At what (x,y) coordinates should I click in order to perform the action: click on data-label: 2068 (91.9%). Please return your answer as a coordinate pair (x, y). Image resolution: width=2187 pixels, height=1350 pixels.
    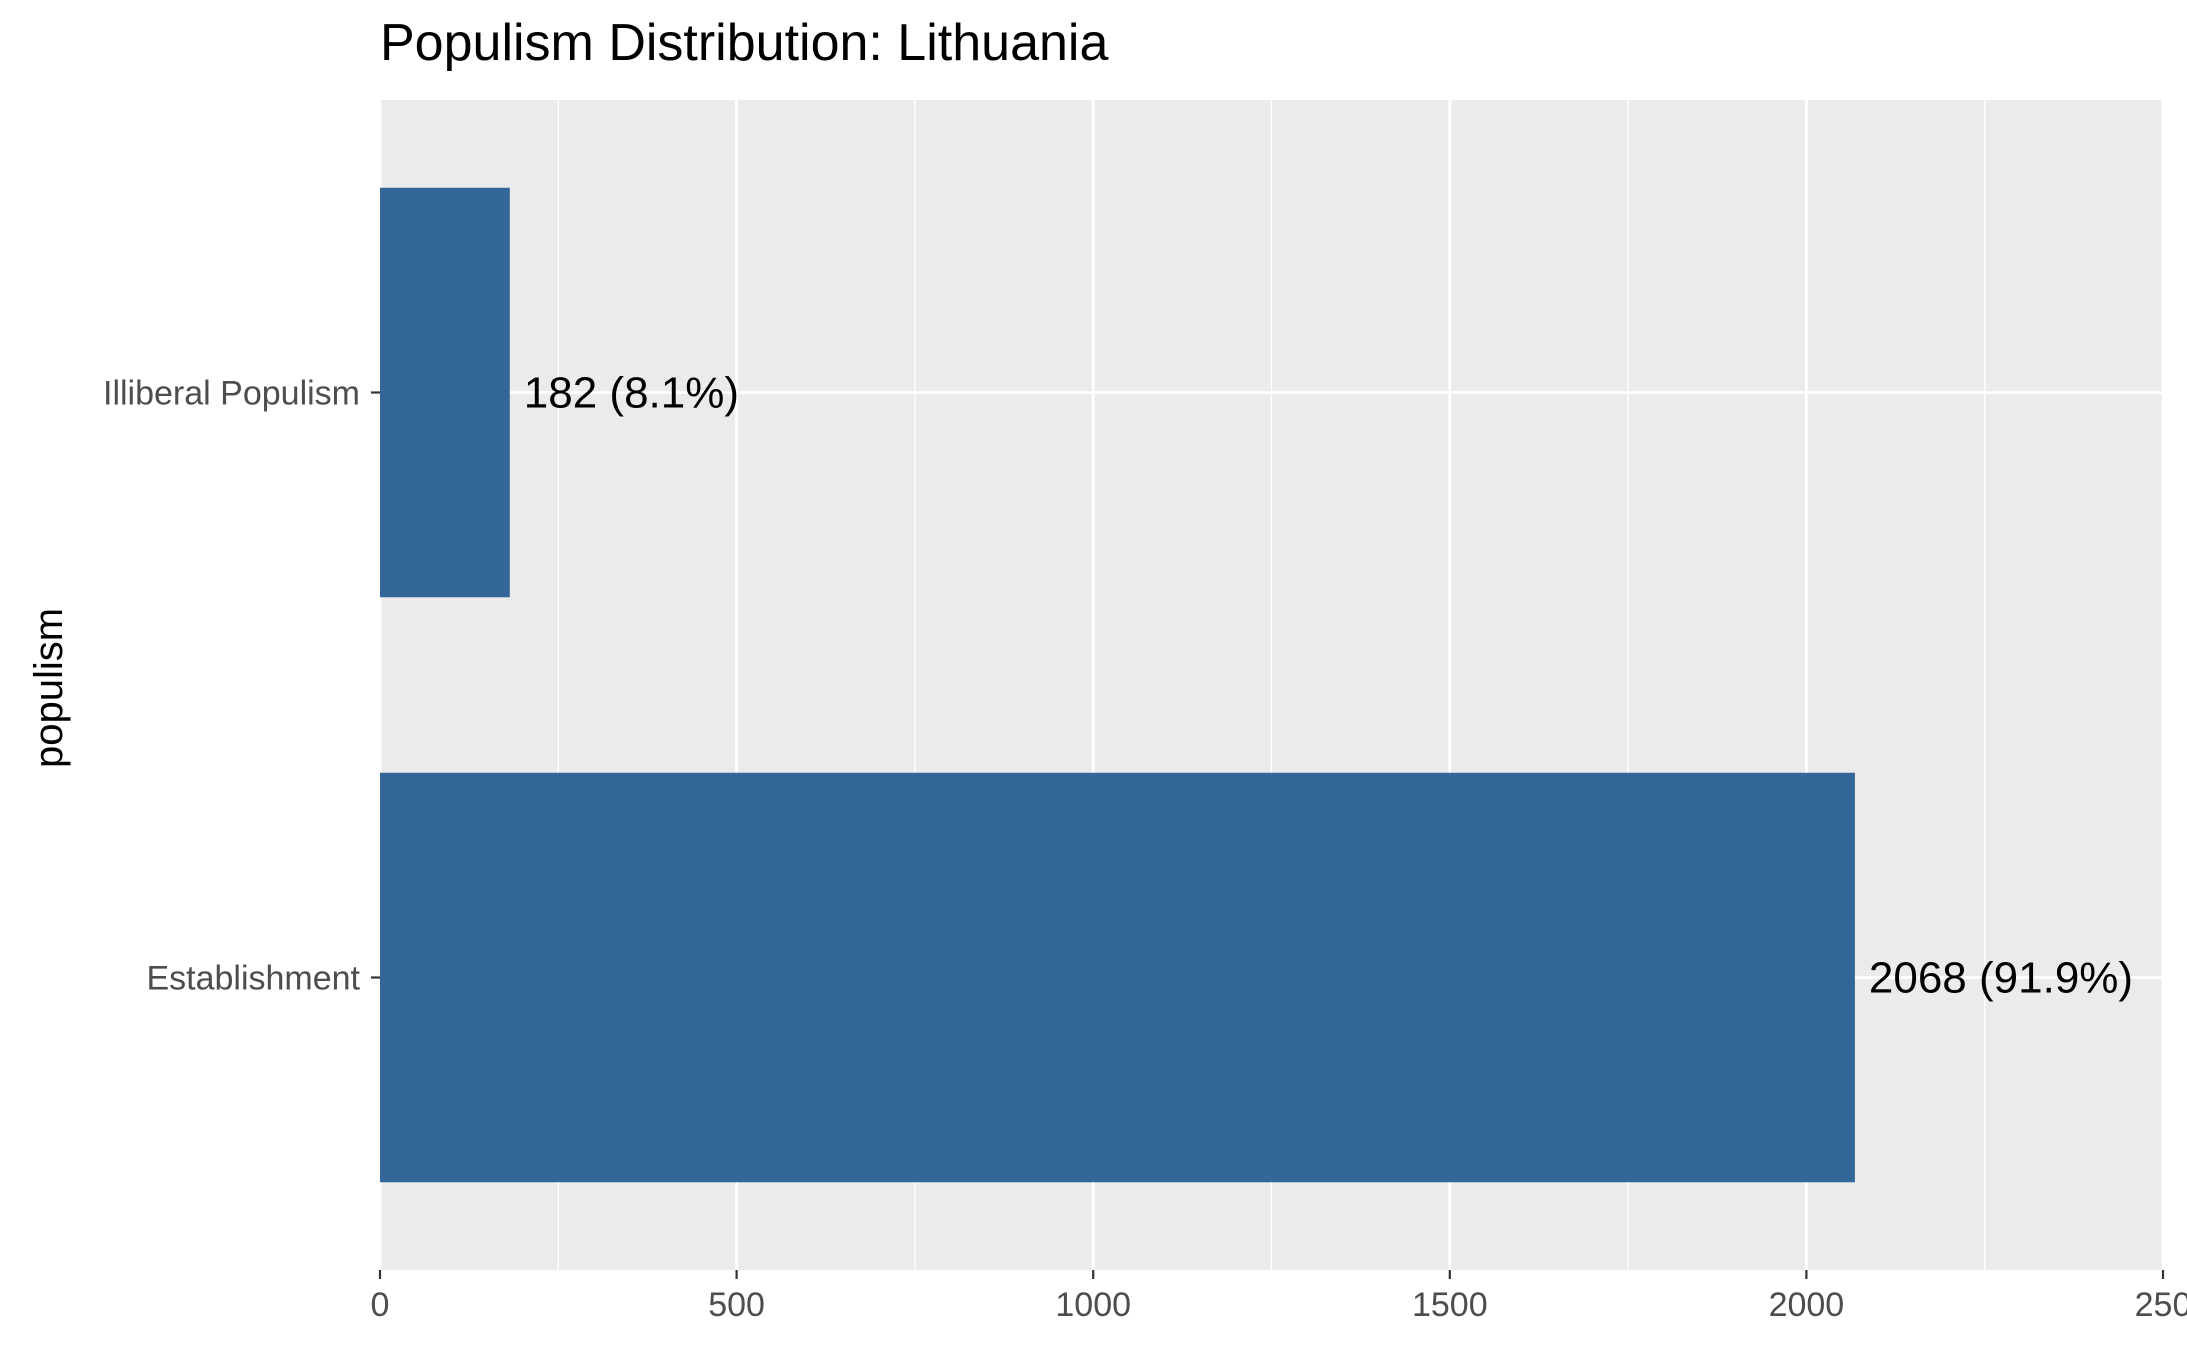
    Looking at the image, I should click on (2001, 978).